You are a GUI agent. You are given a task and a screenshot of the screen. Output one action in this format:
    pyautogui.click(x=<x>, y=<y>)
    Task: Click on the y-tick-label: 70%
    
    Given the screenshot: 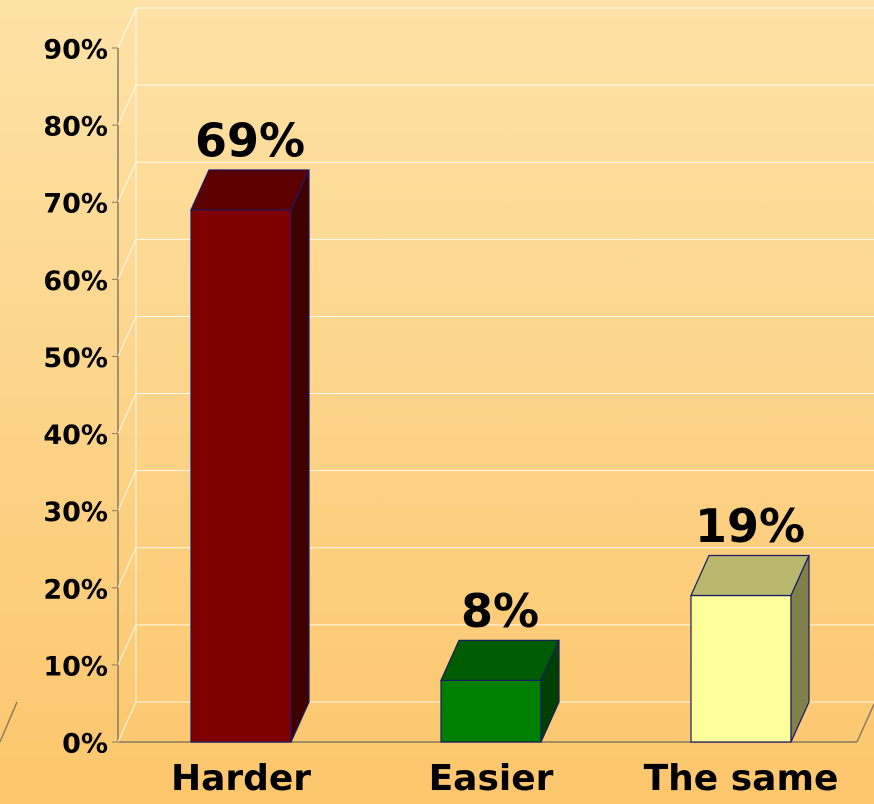 What is the action you would take?
    pyautogui.click(x=75, y=204)
    